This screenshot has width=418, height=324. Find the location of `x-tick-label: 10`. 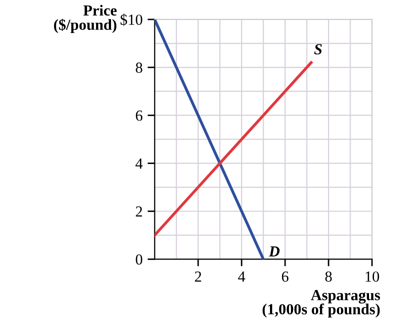

x-tick-label: 10 is located at coordinates (373, 276).